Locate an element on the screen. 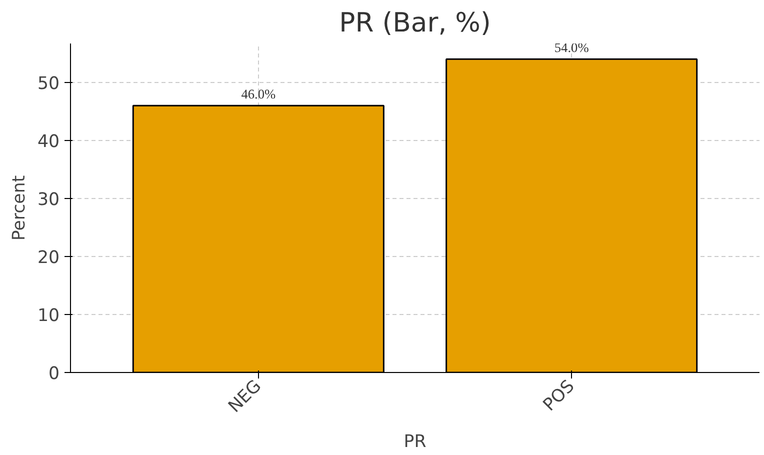  y-tick-label: 50 is located at coordinates (48, 84).